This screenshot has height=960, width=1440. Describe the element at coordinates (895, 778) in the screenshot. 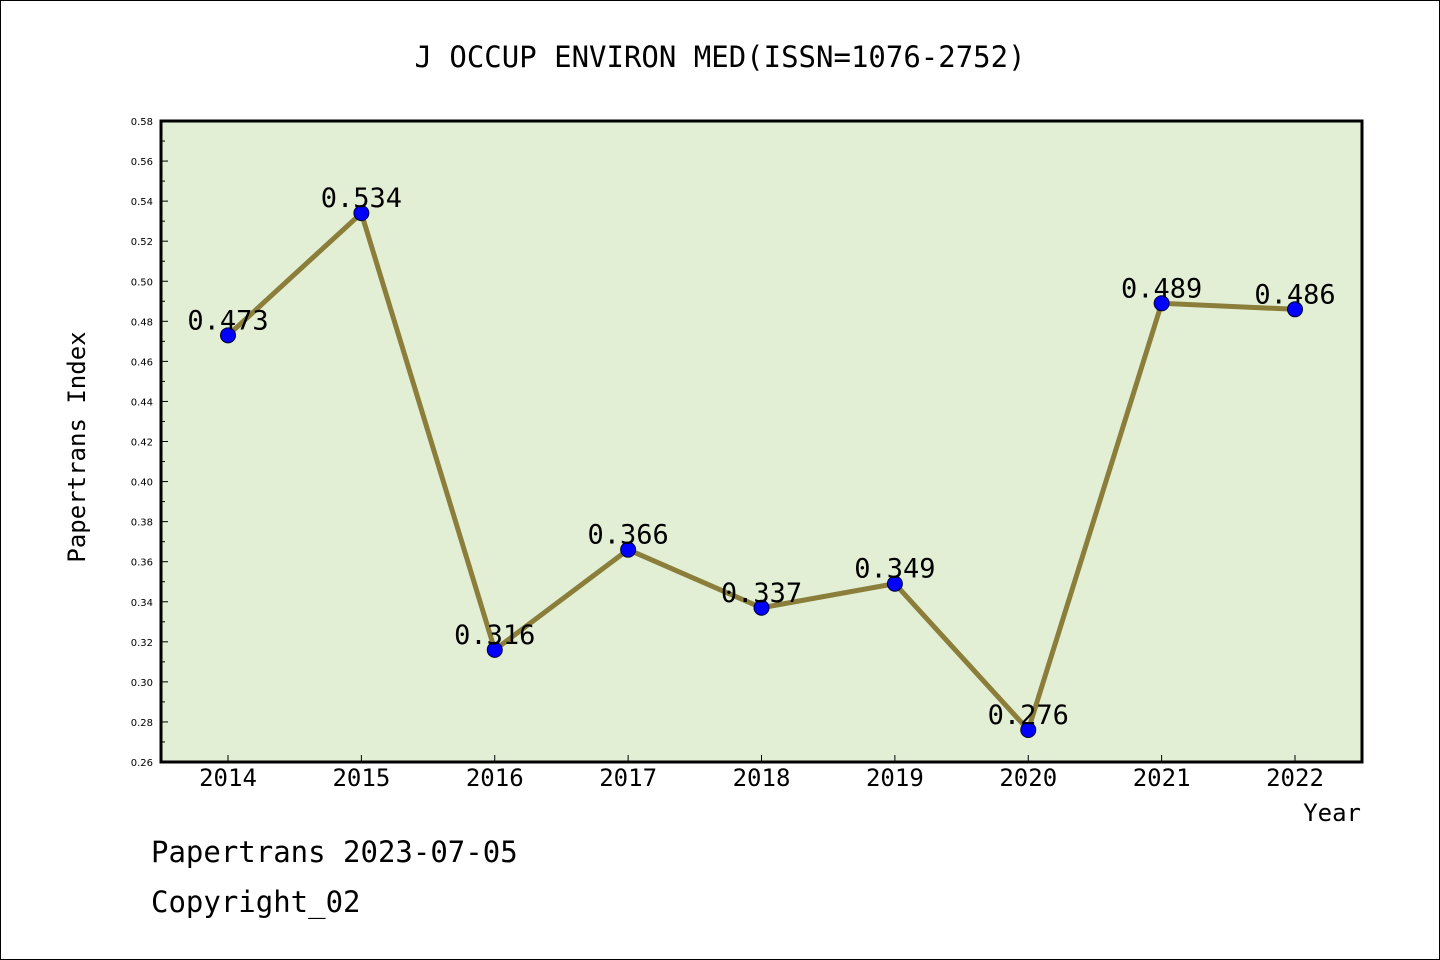

I see `x-tick-label: 2019` at that location.